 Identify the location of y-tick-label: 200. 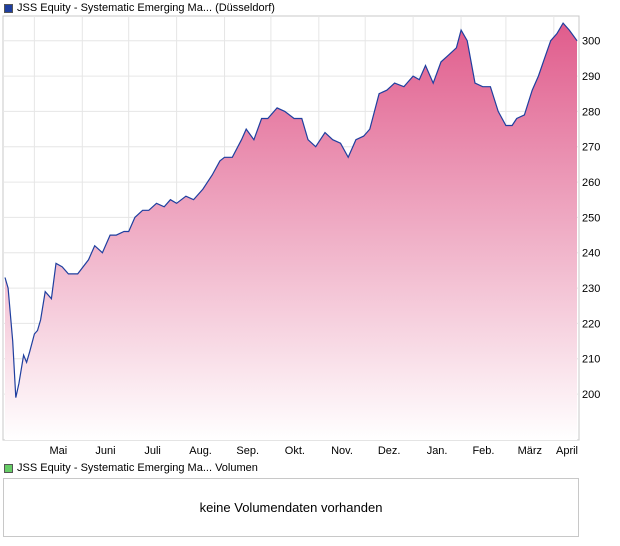
(591, 395).